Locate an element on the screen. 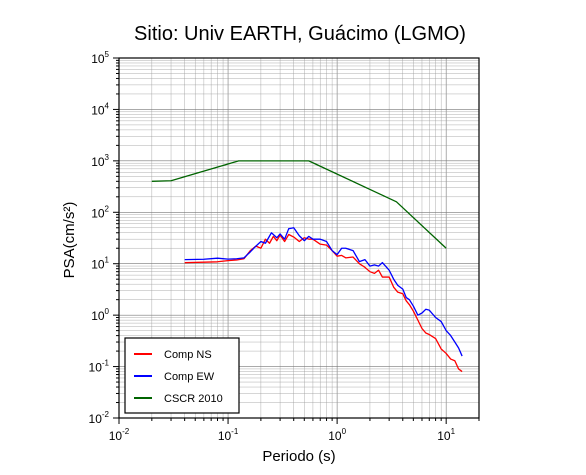 The width and height of the screenshot is (586, 475). y-tick-label: 10⁴ is located at coordinates (100, 109).